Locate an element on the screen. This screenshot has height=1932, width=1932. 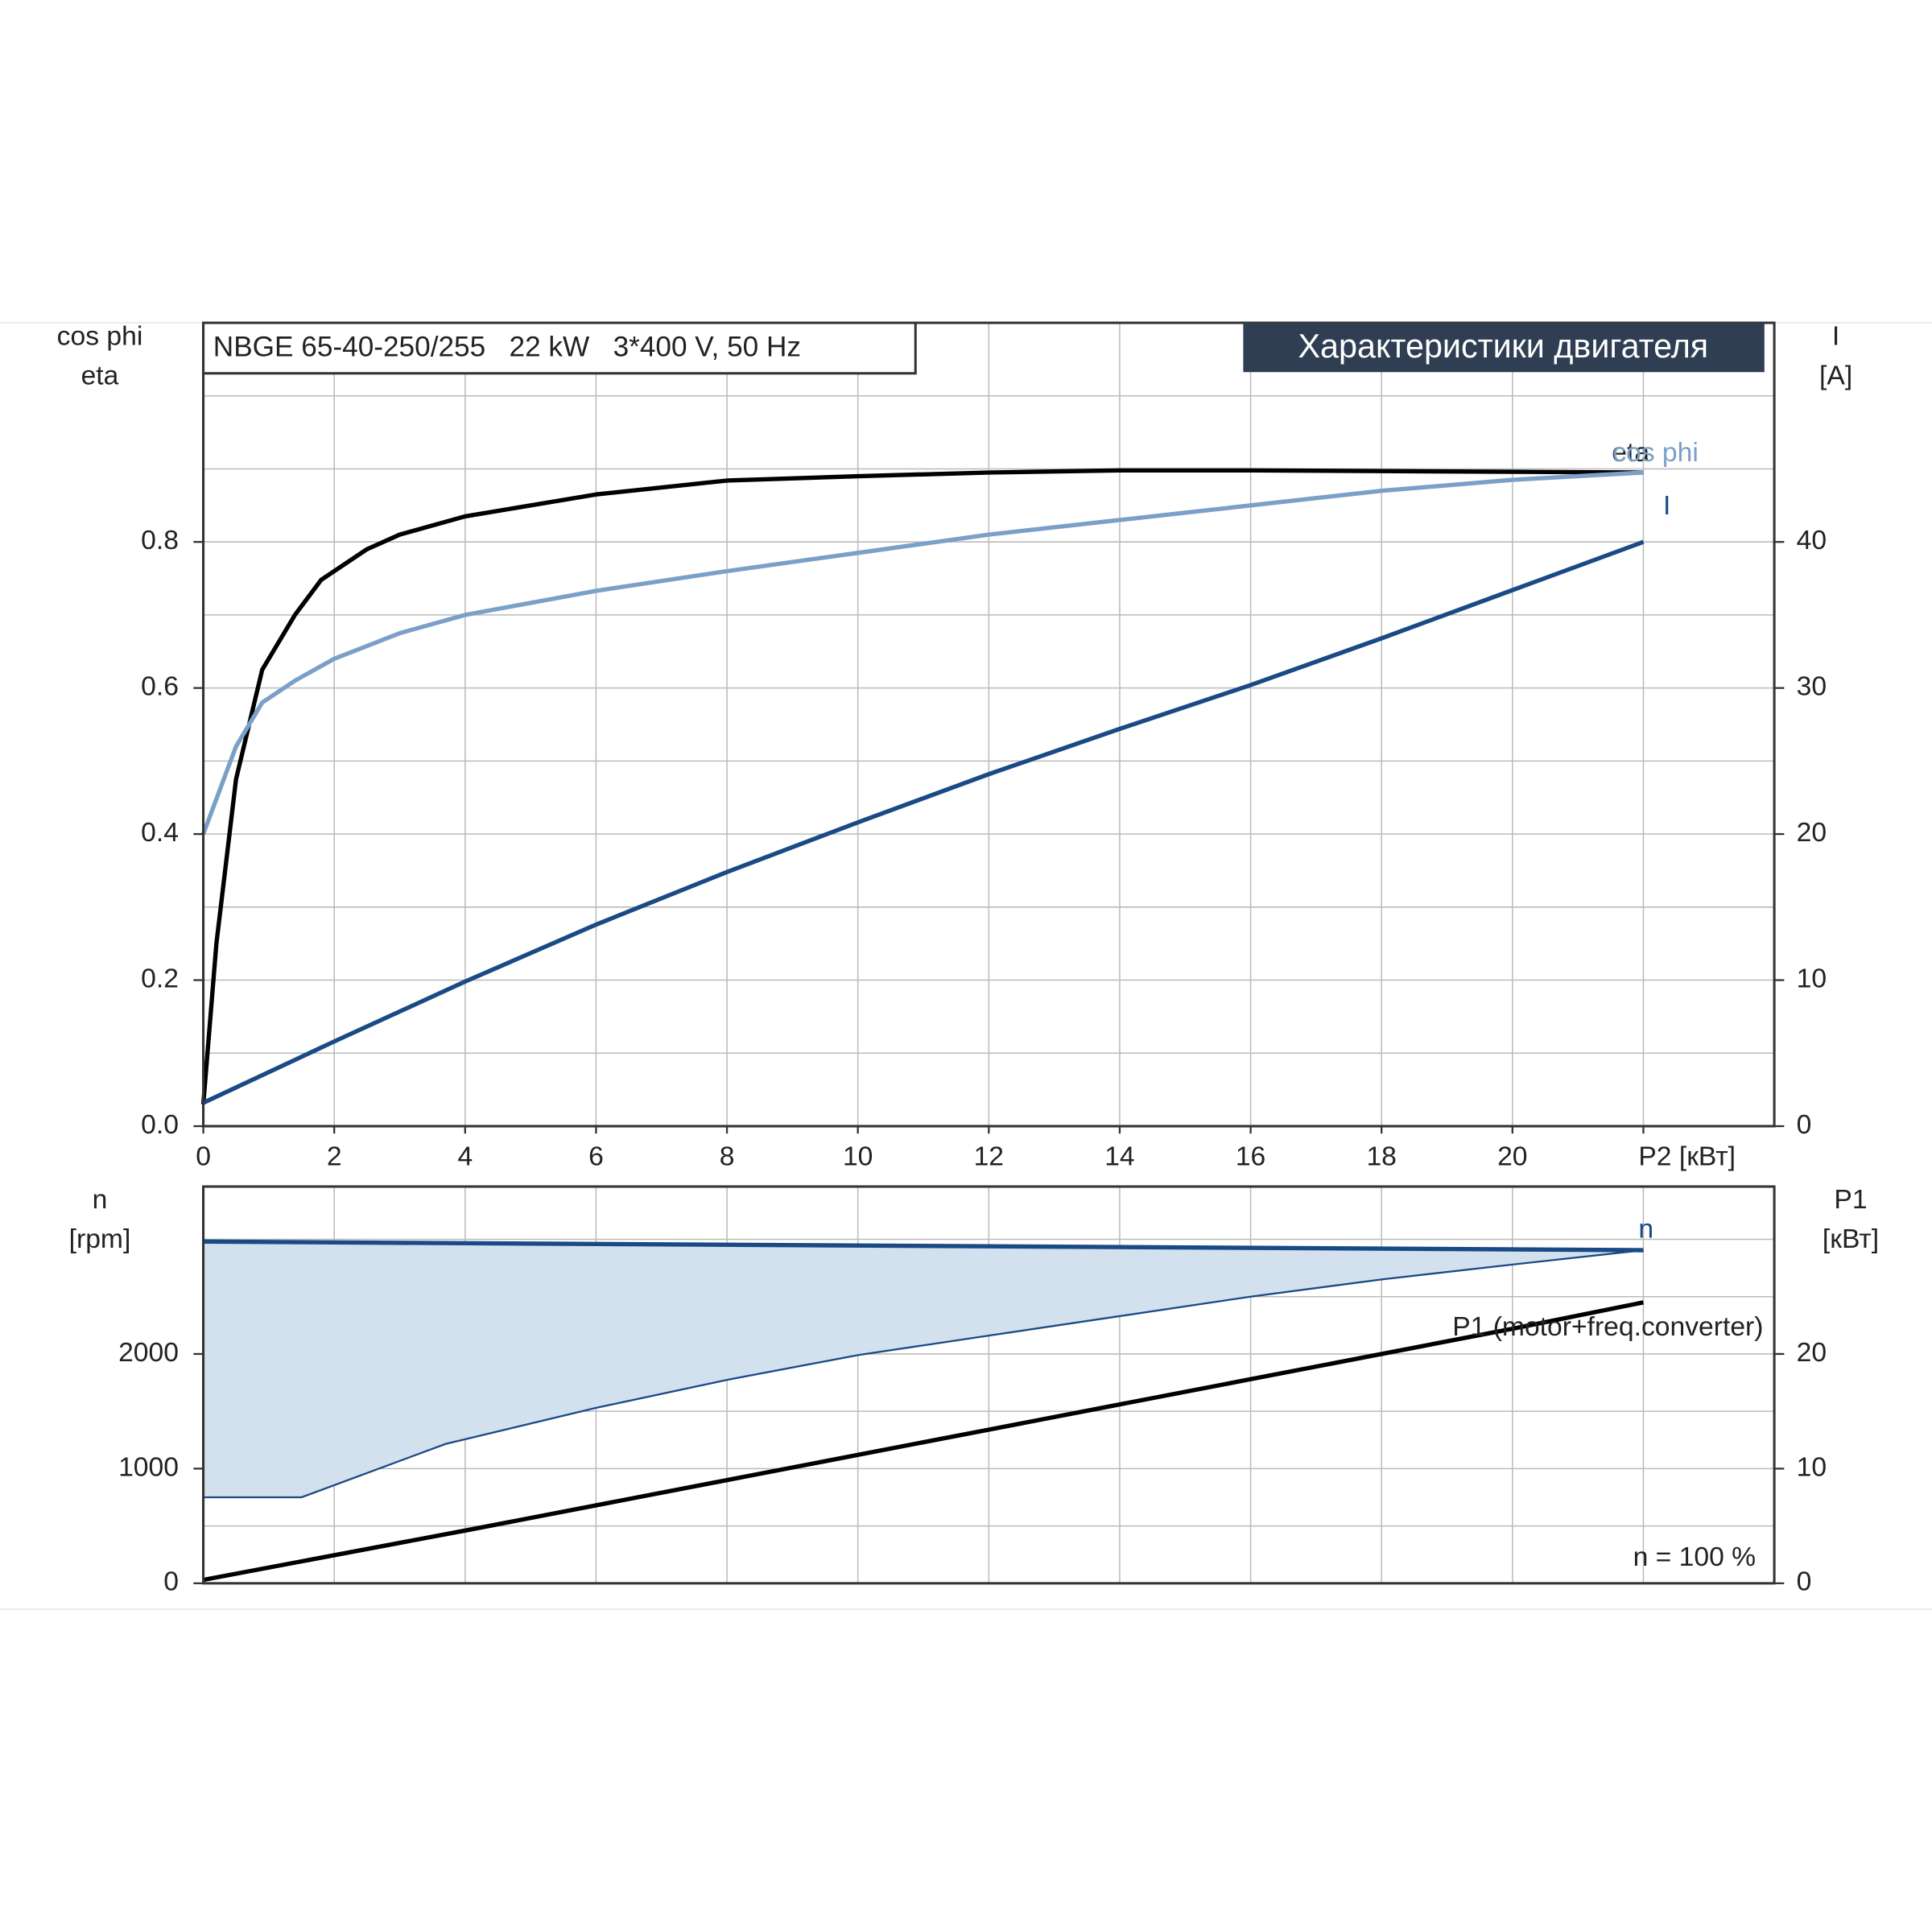
y-axis-label: [rpm] is located at coordinates (100, 1239).